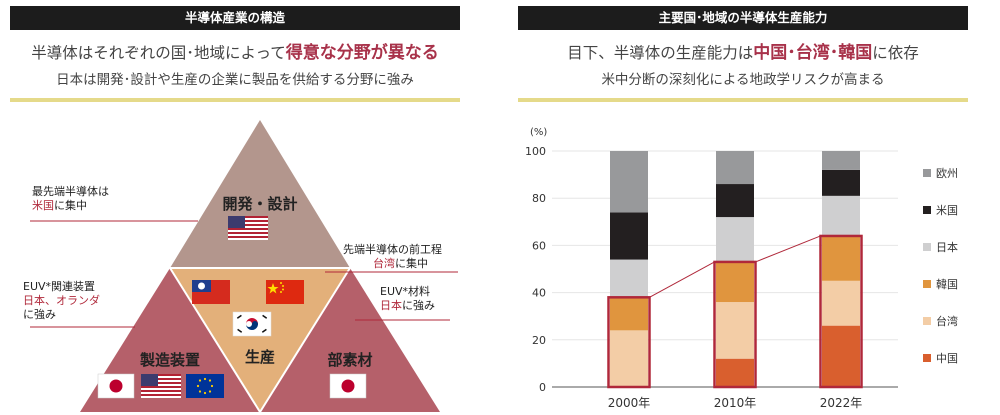 This screenshot has width=1000, height=415. What do you see at coordinates (211, 292) in the screenshot?
I see `taiwan-flag-icon` at bounding box center [211, 292].